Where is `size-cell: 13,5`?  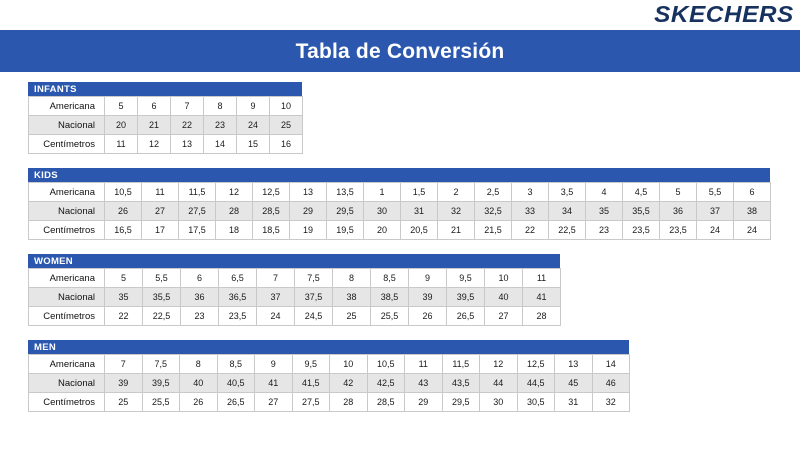
size-cell: 13,5 is located at coordinates (345, 192).